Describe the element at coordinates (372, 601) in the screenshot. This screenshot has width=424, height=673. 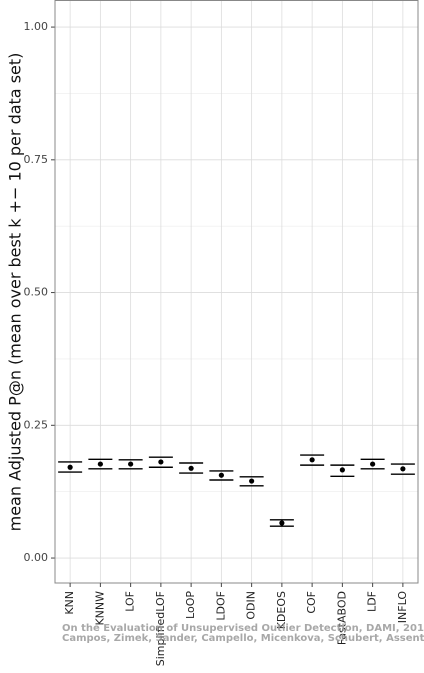
I see `x-tick-label: LDF` at that location.